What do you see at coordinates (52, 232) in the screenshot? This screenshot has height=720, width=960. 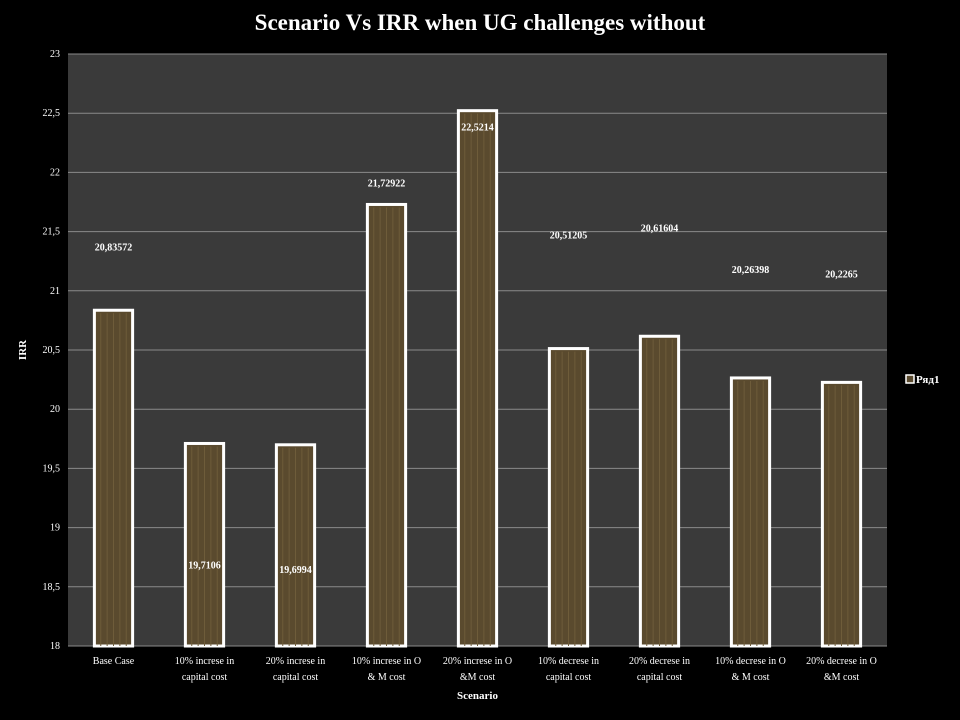 I see `y-tick-label: 21,5` at bounding box center [52, 232].